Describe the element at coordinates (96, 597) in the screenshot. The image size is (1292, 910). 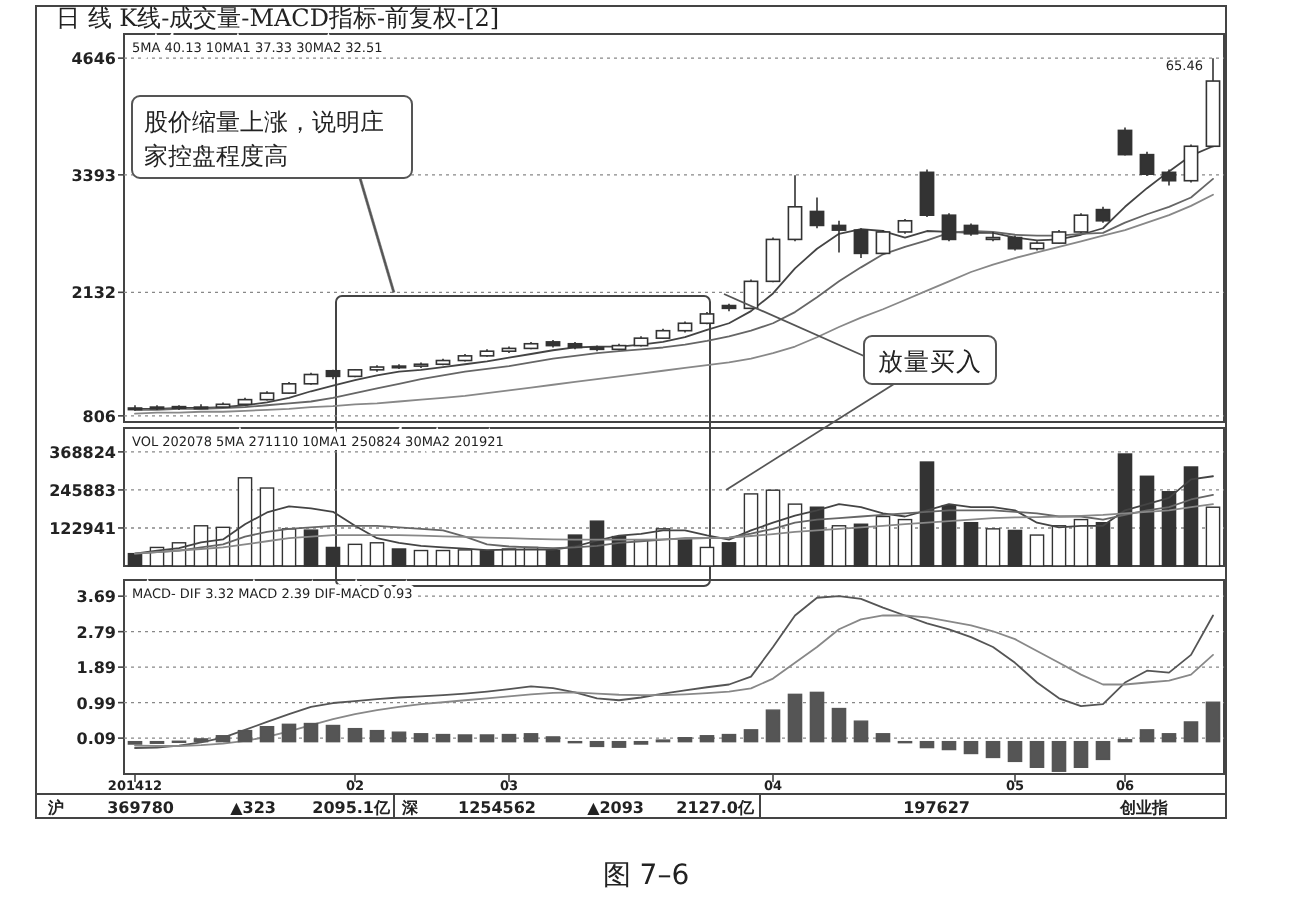
I see `y-tick-label: 3.69` at that location.